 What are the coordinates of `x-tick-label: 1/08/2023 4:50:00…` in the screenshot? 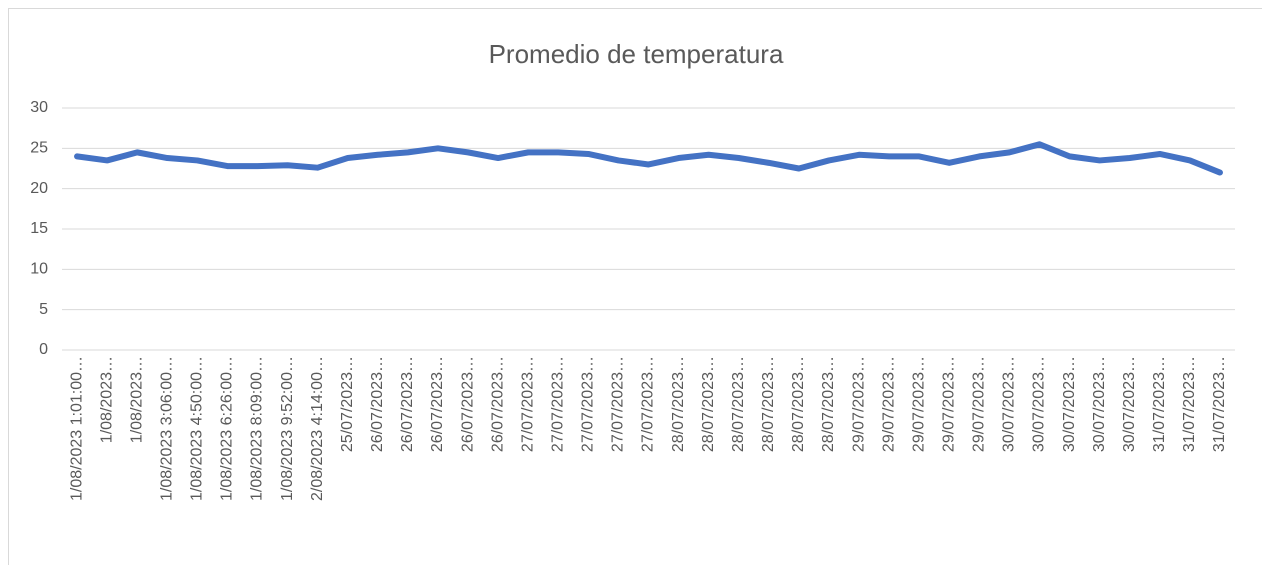 It's located at (197, 428).